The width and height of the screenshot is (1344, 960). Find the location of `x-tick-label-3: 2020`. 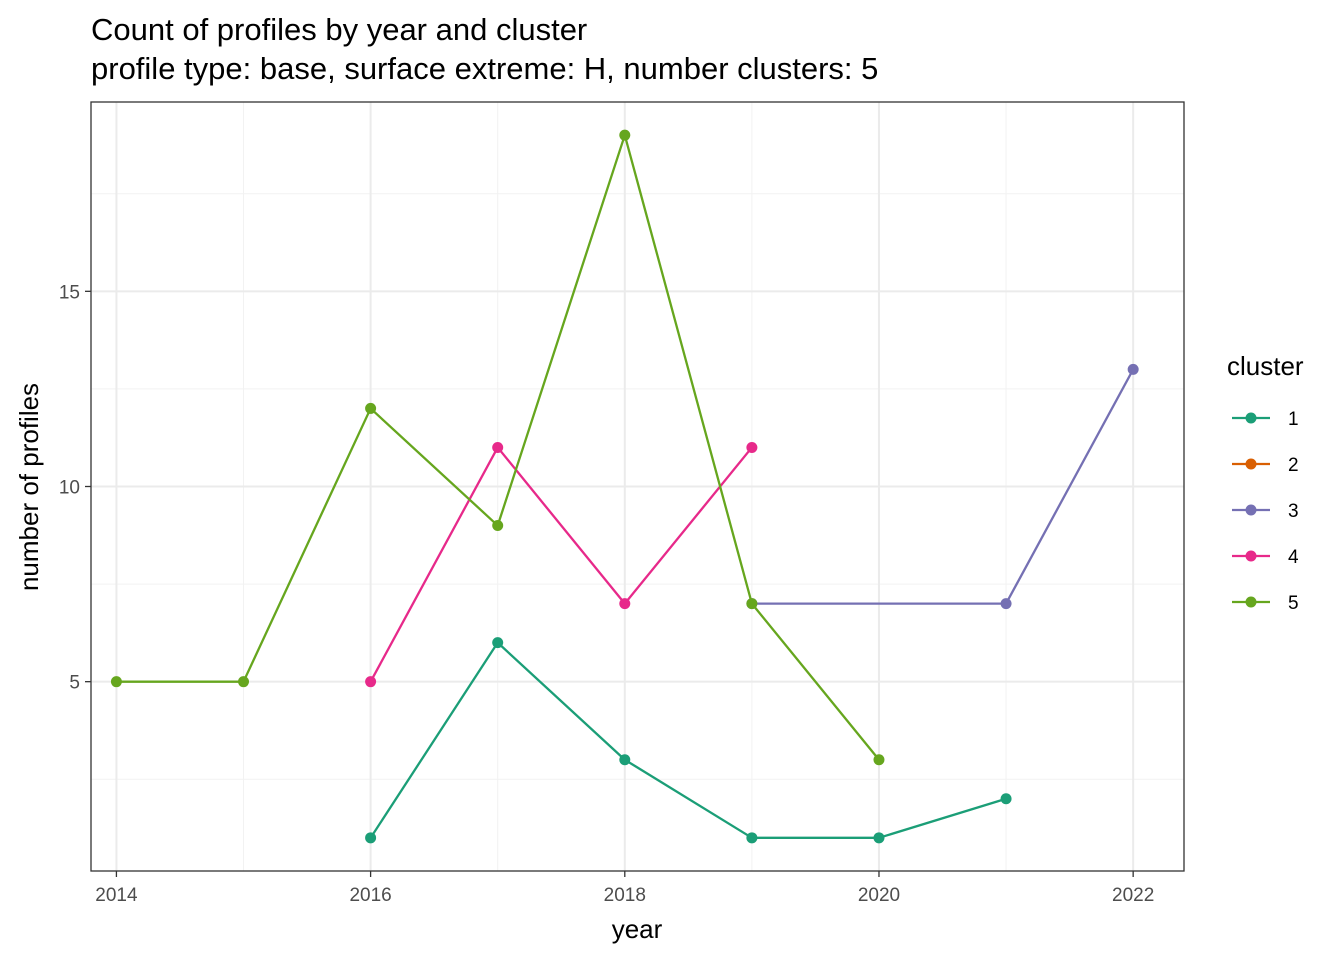

x-tick-label-3: 2020 is located at coordinates (879, 895).